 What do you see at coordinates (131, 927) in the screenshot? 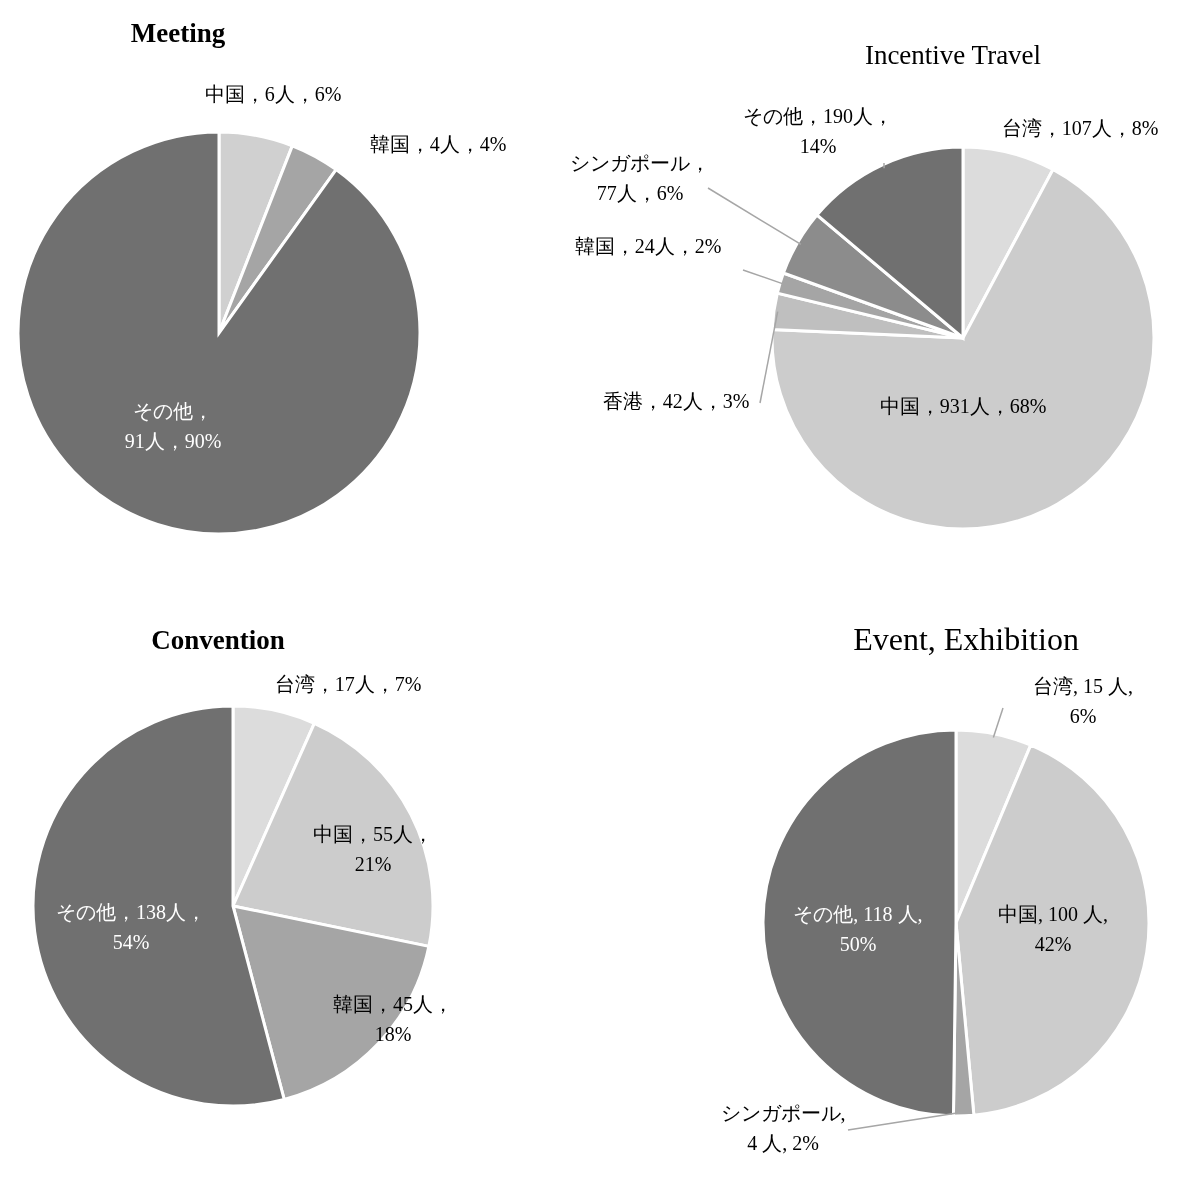
I see `slice-label: その他，138人， 54%` at bounding box center [131, 927].